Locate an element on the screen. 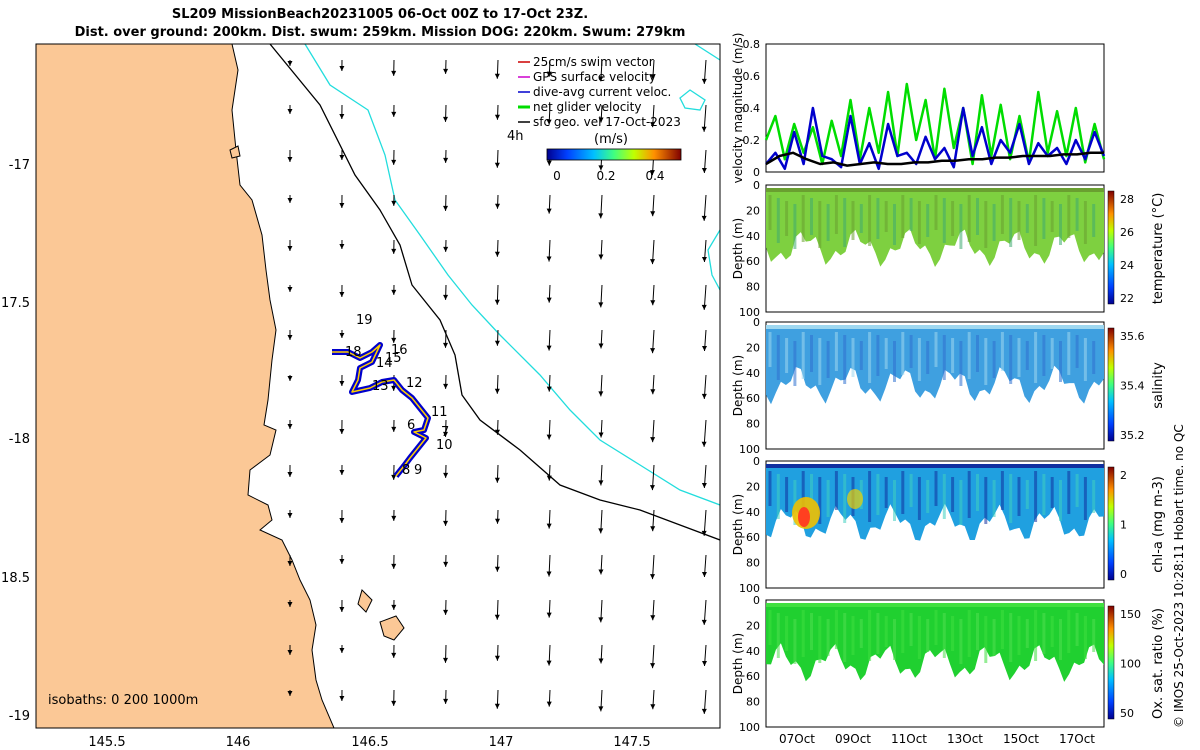 The height and width of the screenshot is (750, 1200). track-label: 15 is located at coordinates (393, 358).